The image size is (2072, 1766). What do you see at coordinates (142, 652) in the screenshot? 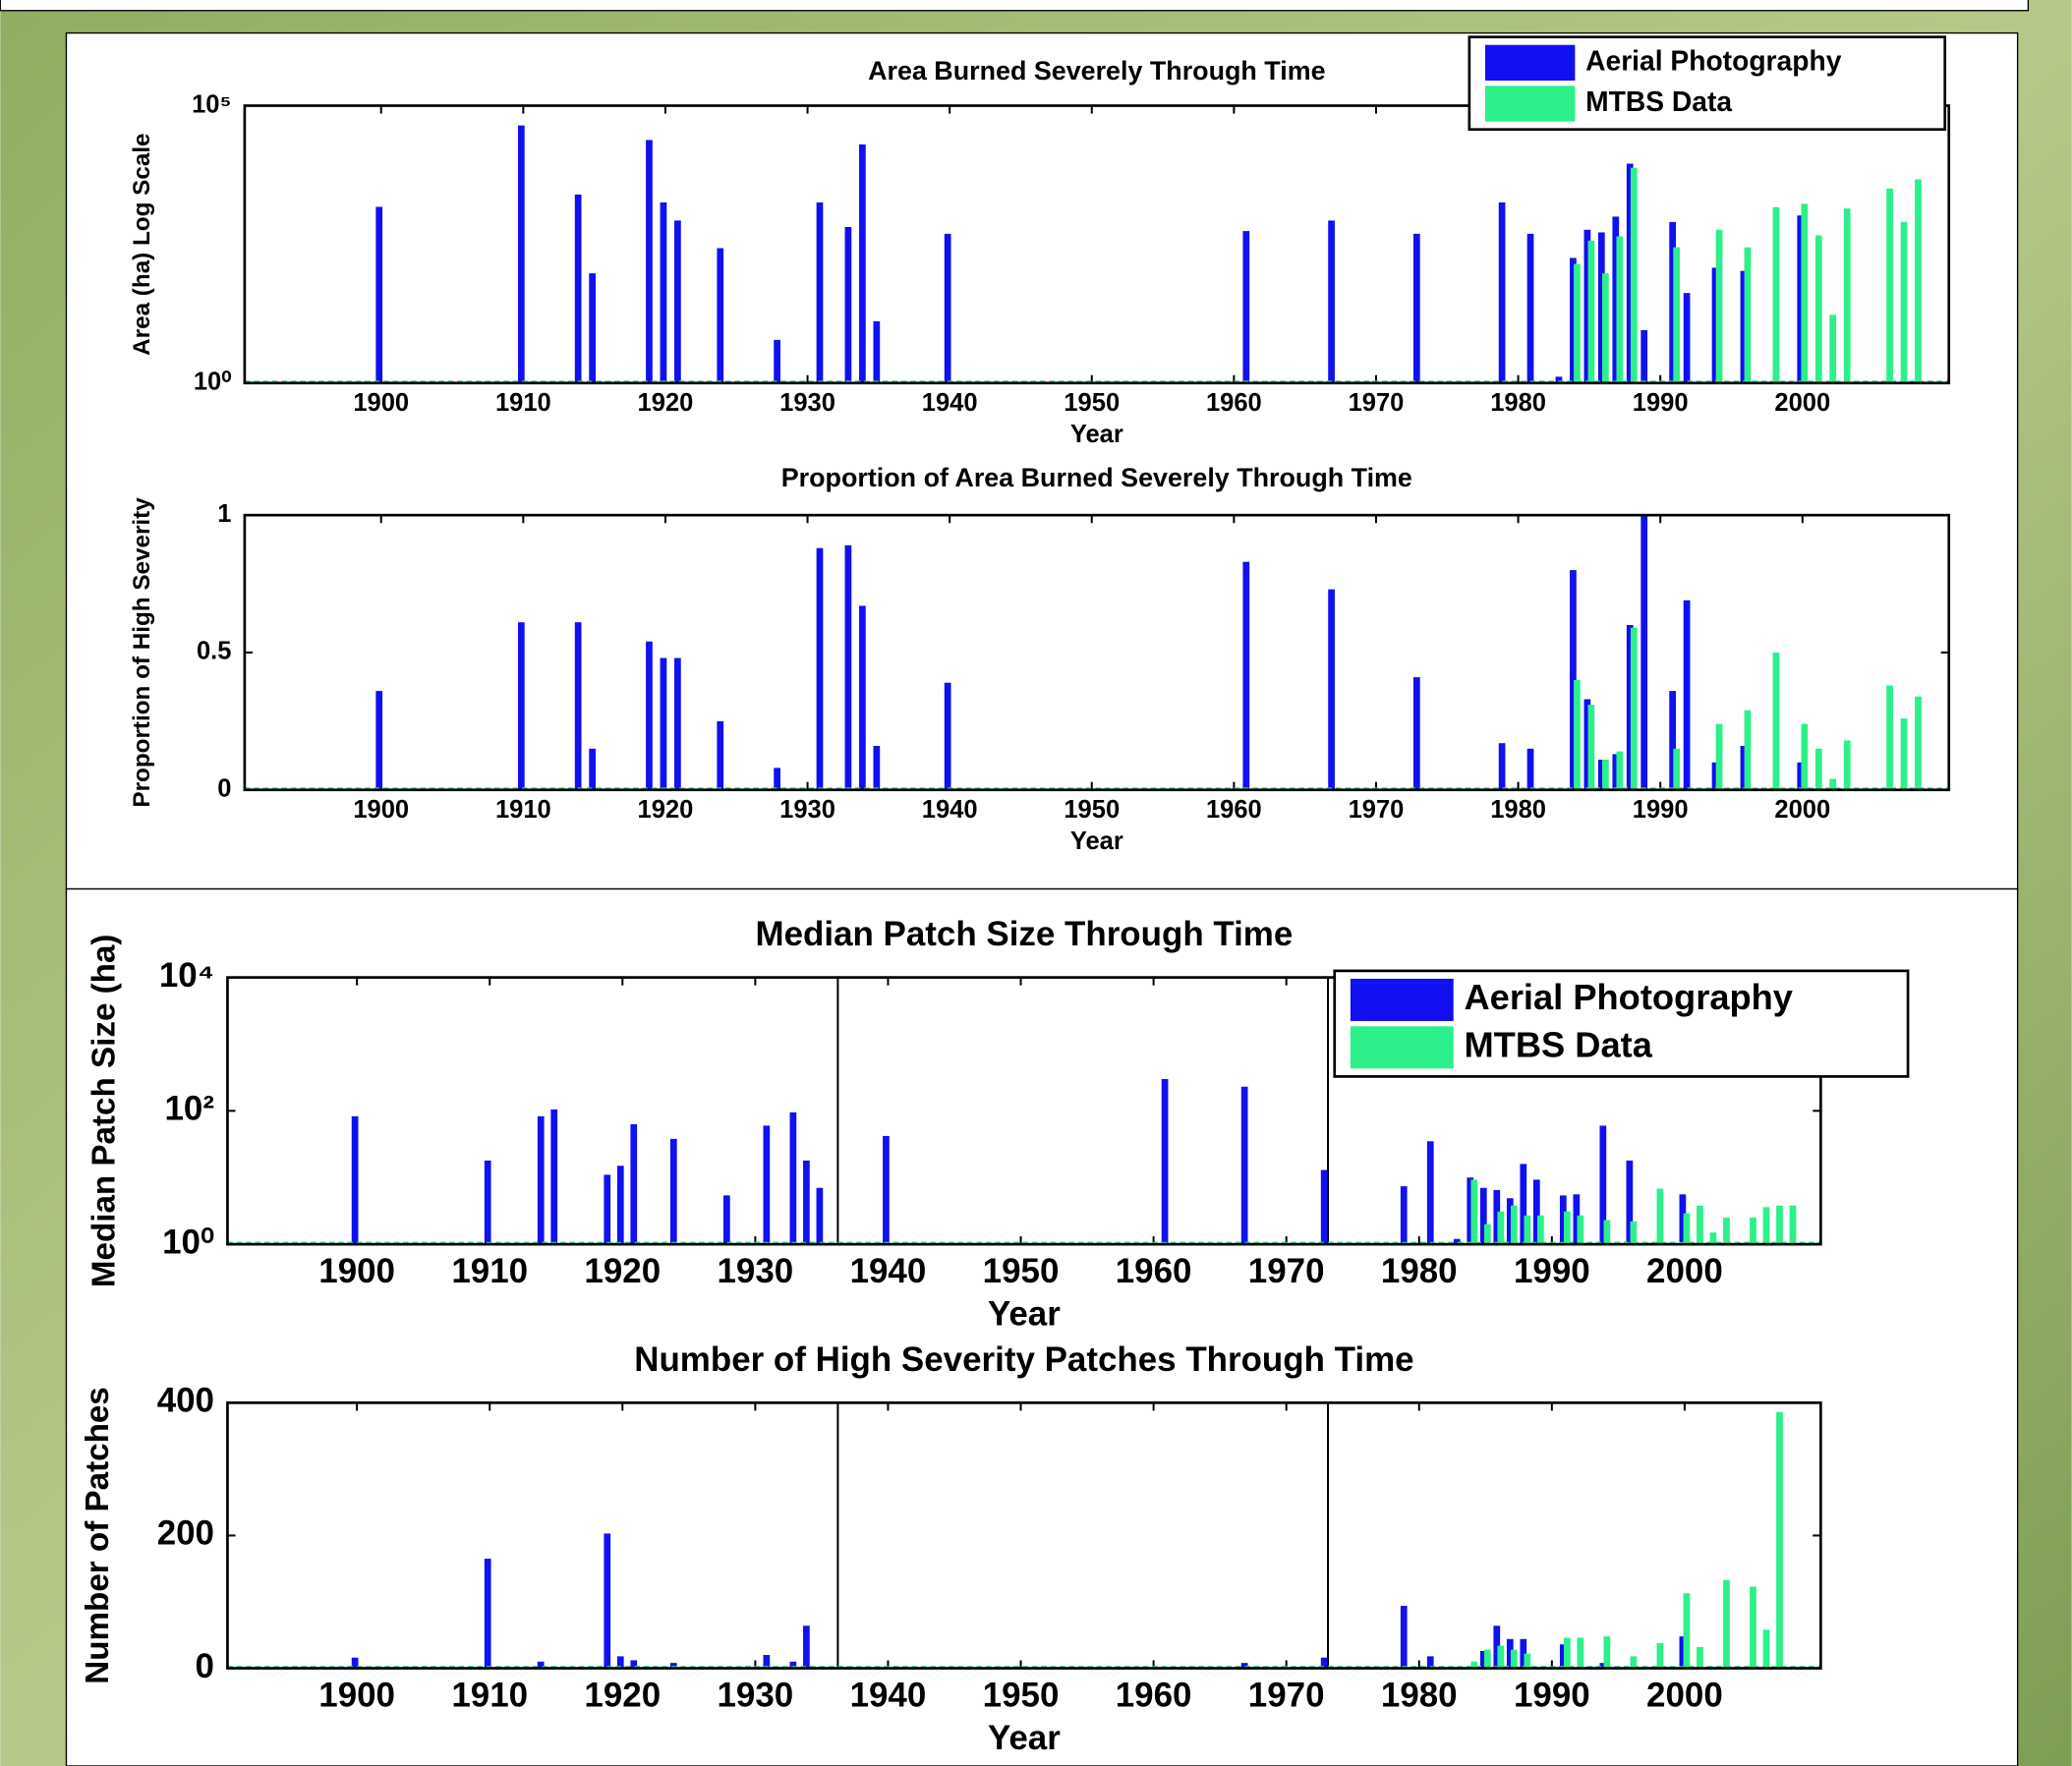
I see `y-axis-label: Proportion of High Severity` at bounding box center [142, 652].